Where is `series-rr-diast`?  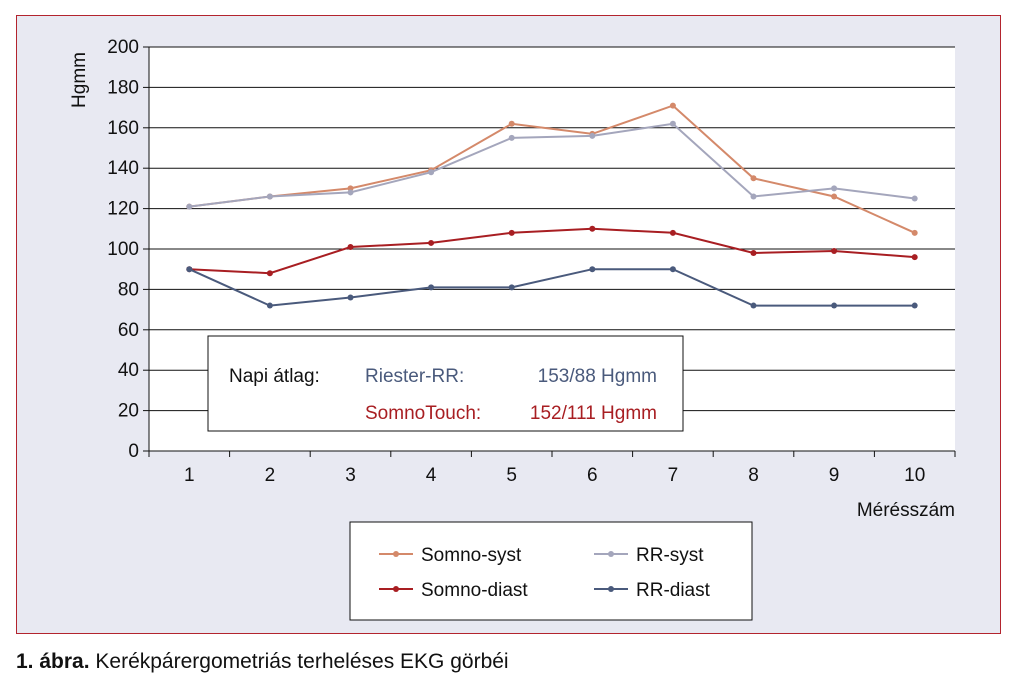 series-rr-diast is located at coordinates (552, 287).